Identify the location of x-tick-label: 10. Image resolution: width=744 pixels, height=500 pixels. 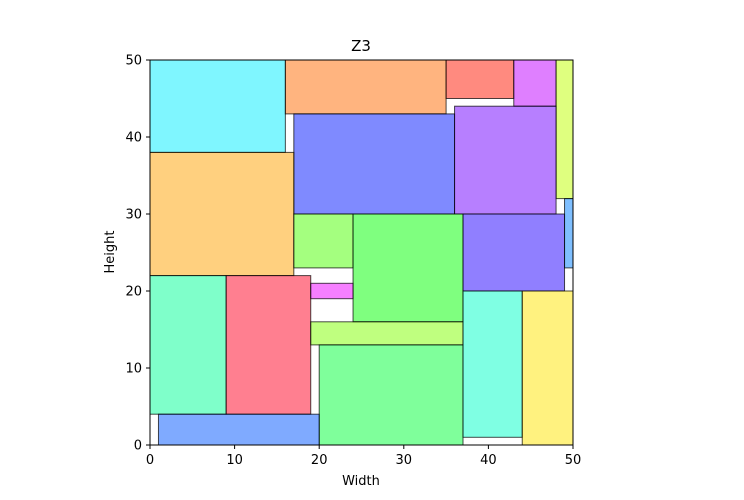
(234, 460).